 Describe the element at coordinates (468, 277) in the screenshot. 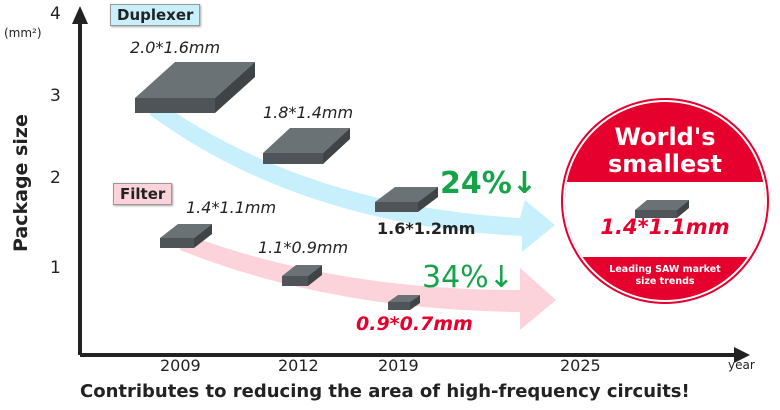

I see `filter-reduction: 34%↓` at that location.